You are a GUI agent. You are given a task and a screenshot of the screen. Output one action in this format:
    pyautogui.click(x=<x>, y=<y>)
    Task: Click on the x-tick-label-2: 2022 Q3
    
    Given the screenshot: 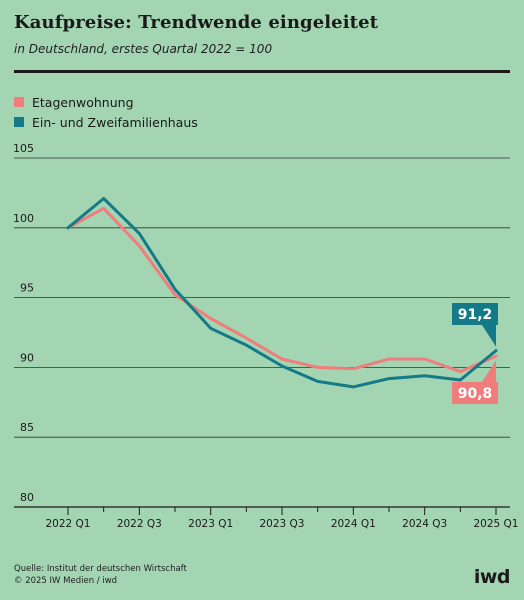 What is the action you would take?
    pyautogui.click(x=139, y=524)
    